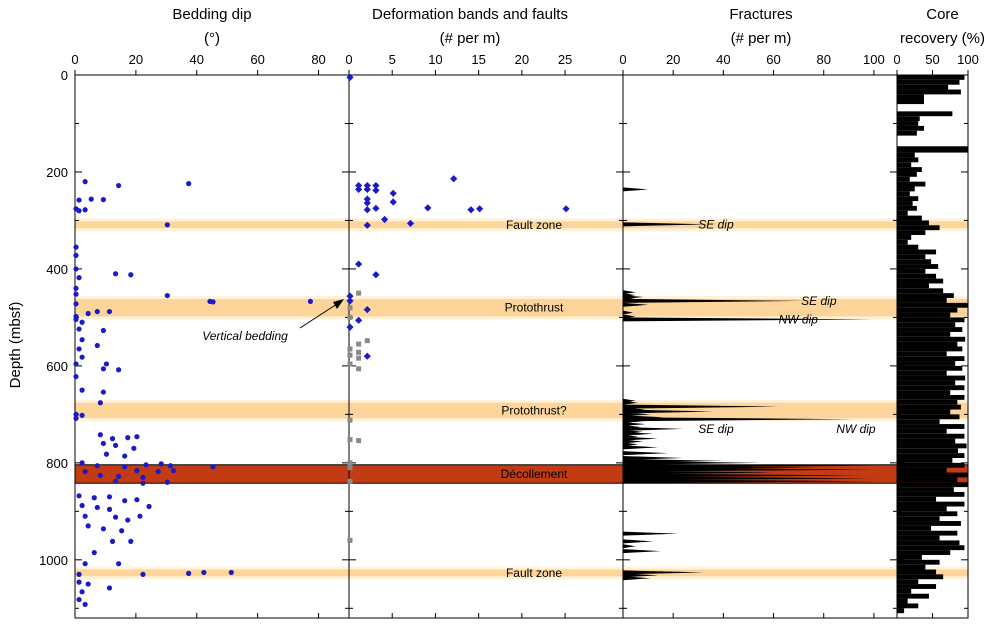 The image size is (990, 636). Describe the element at coordinates (819, 301) in the screenshot. I see `fracture-dip-label: SE dip` at that location.